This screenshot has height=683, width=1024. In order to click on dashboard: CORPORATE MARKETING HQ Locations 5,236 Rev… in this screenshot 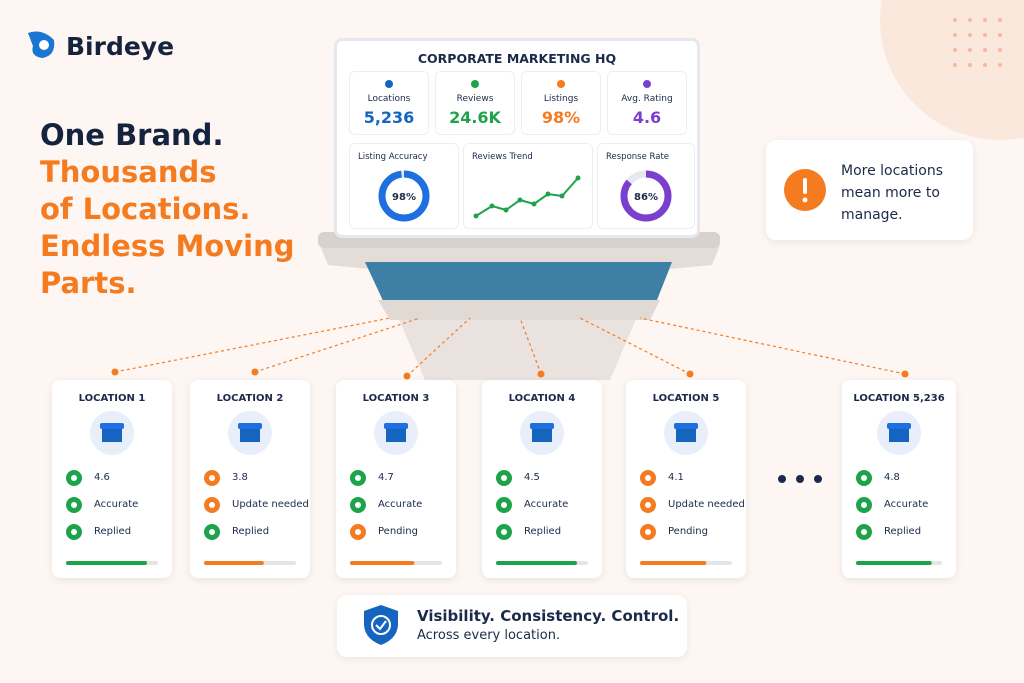, I will do `click(517, 138)`.